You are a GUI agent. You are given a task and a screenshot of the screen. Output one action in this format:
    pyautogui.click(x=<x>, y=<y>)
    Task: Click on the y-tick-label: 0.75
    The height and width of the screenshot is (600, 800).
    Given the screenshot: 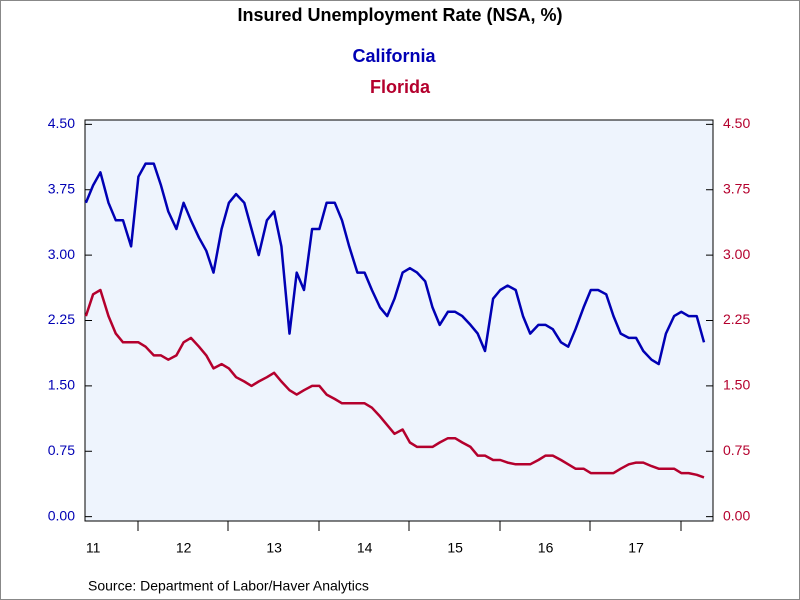 What is the action you would take?
    pyautogui.click(x=61, y=450)
    